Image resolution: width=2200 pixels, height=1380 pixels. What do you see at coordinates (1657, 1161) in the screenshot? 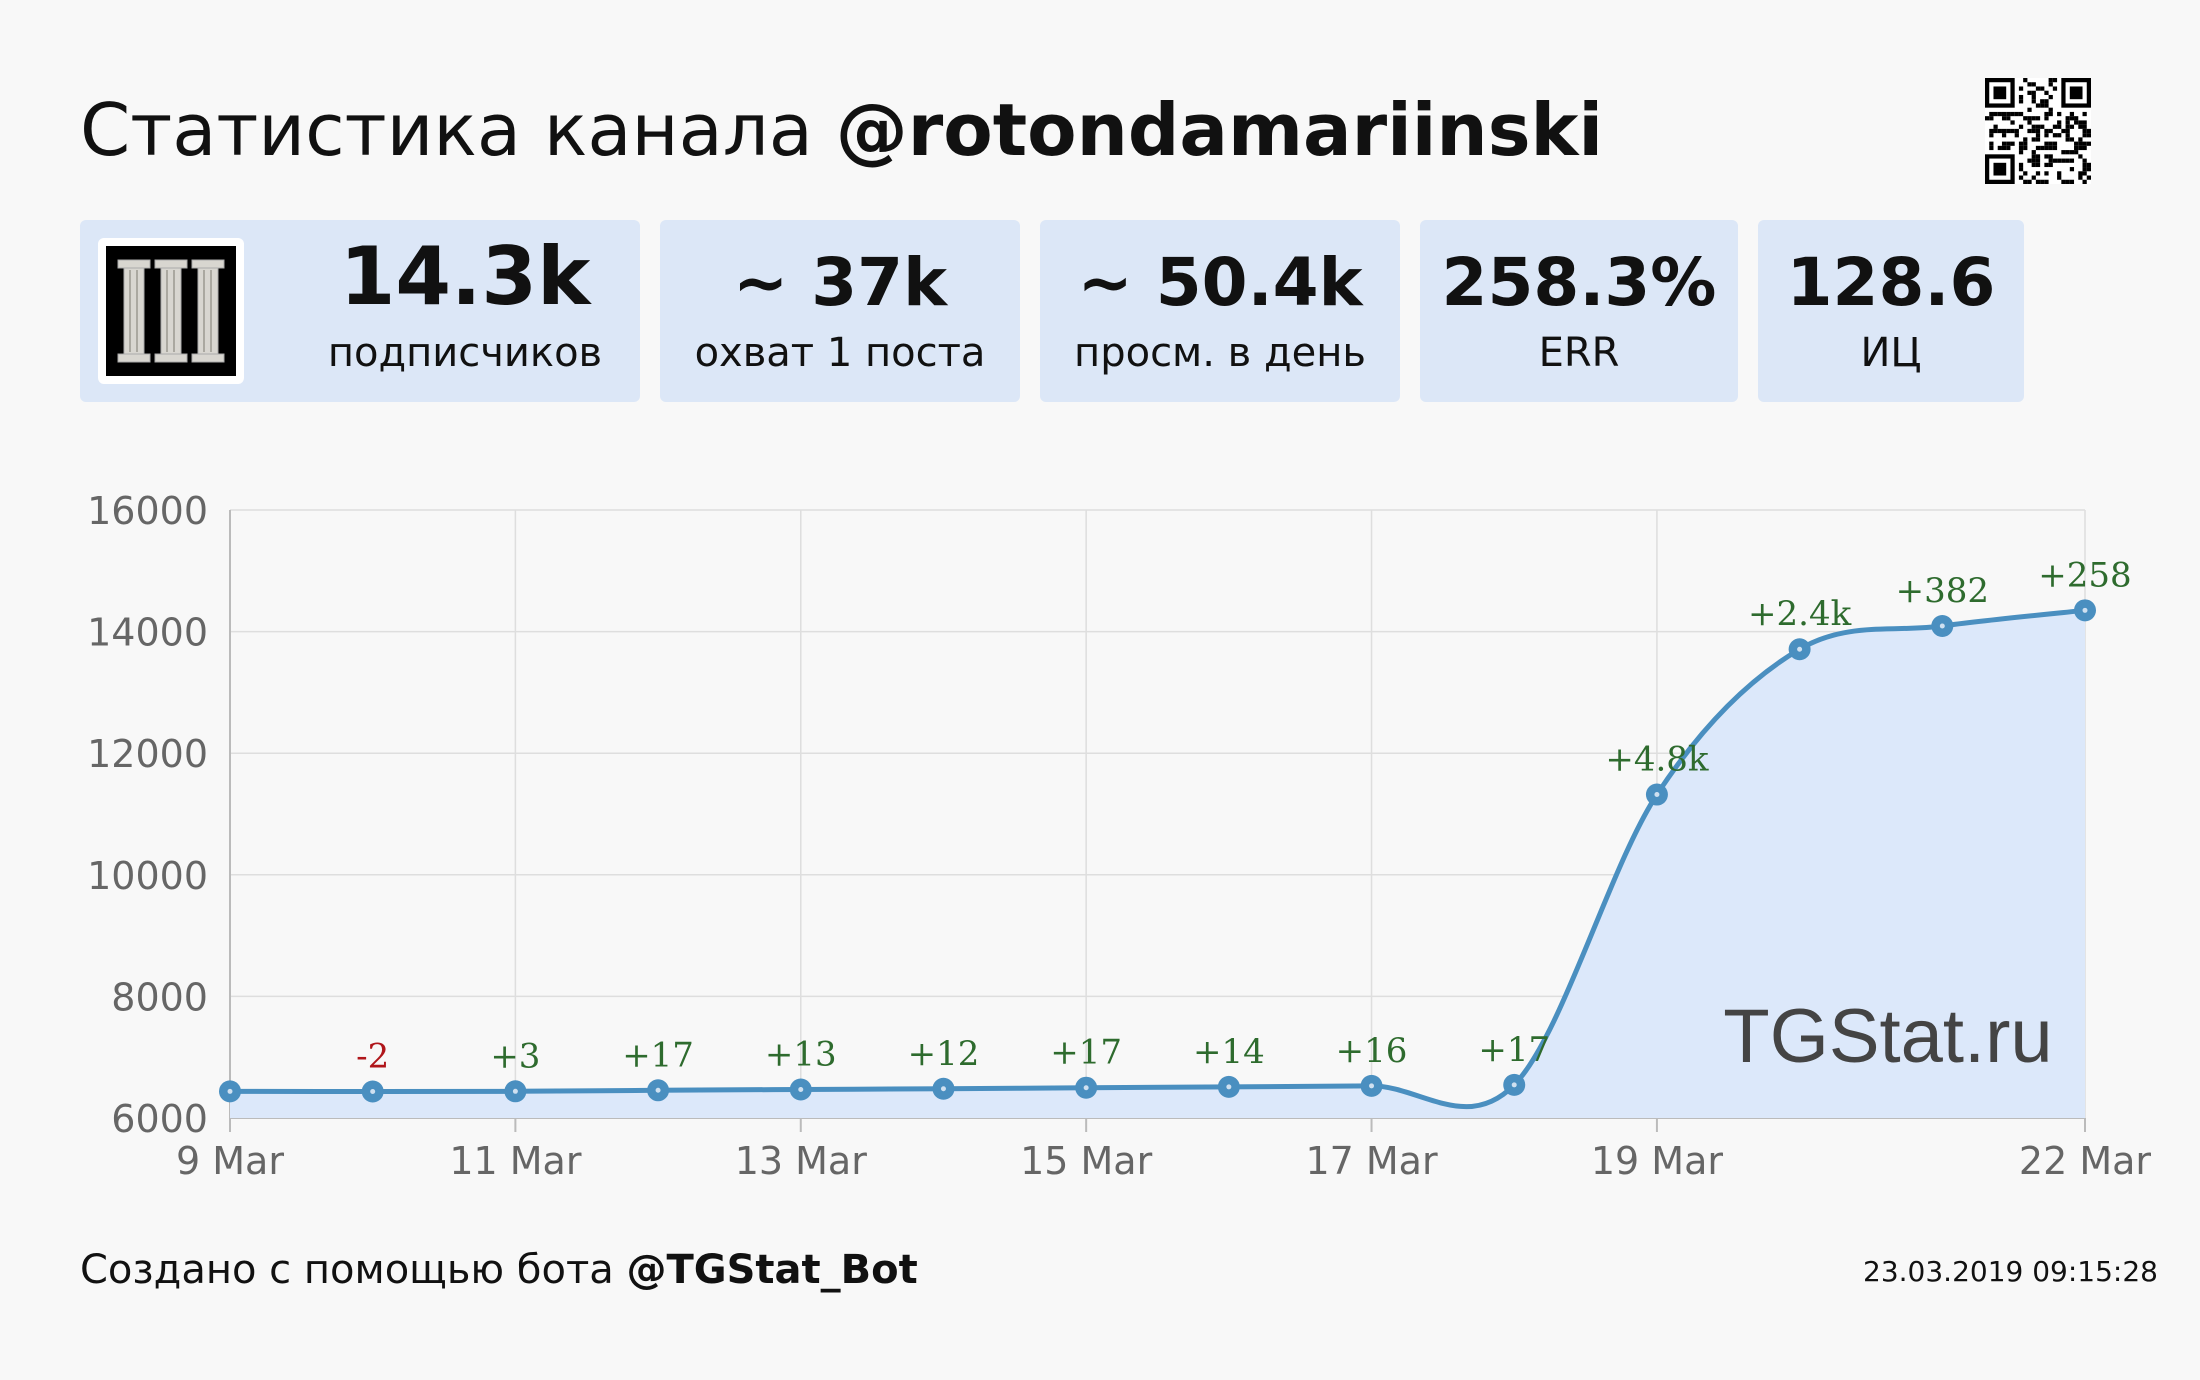
I see `x-tick-label: 19 Mar` at bounding box center [1657, 1161].